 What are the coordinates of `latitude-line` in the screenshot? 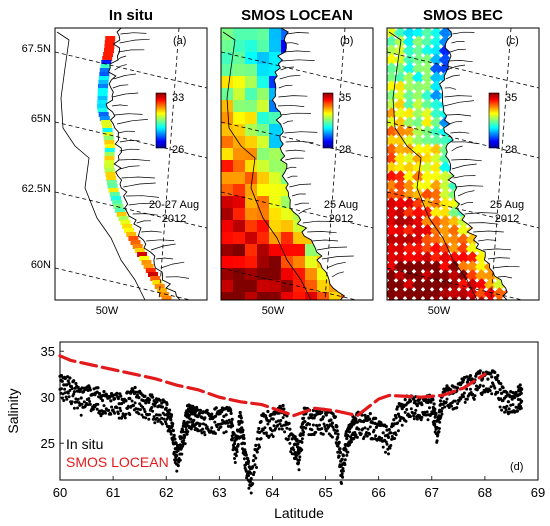 It's located at (297, 210).